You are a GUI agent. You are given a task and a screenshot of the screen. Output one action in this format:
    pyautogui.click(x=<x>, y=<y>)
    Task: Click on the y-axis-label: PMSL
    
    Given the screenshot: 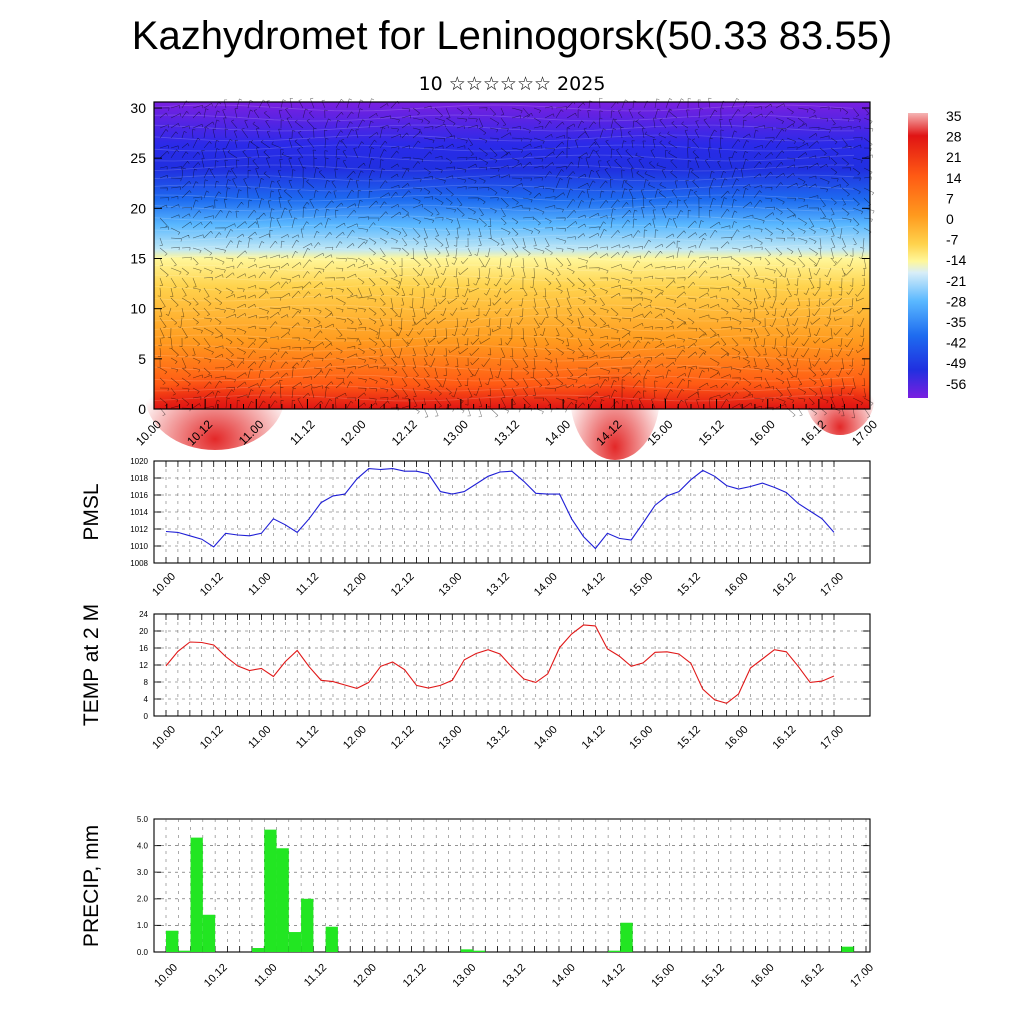 What is the action you would take?
    pyautogui.click(x=91, y=511)
    